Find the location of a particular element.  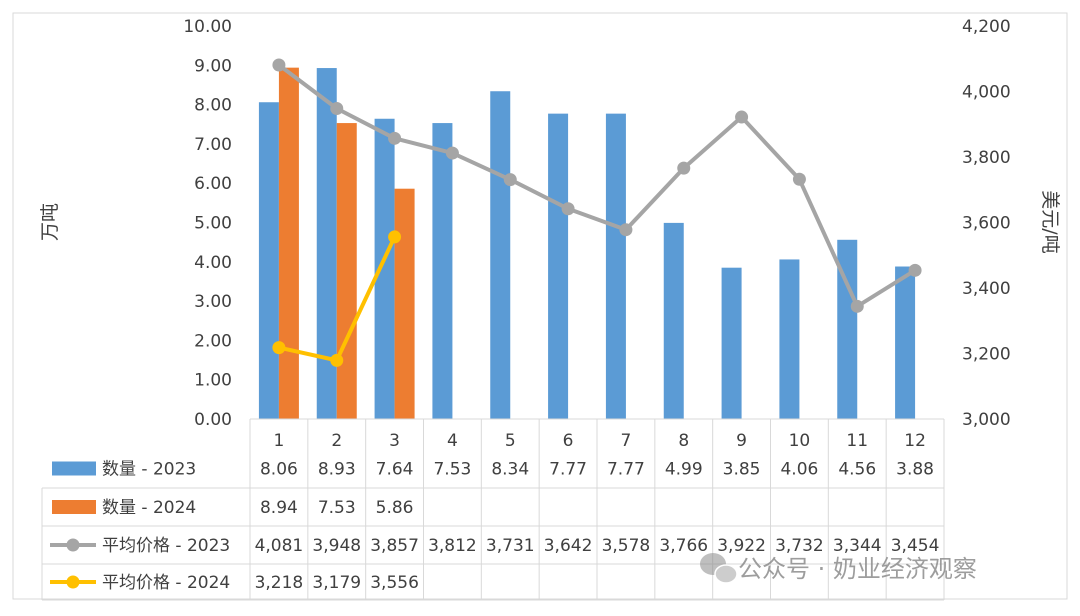

table-value-cell: 3,812 is located at coordinates (452, 546).